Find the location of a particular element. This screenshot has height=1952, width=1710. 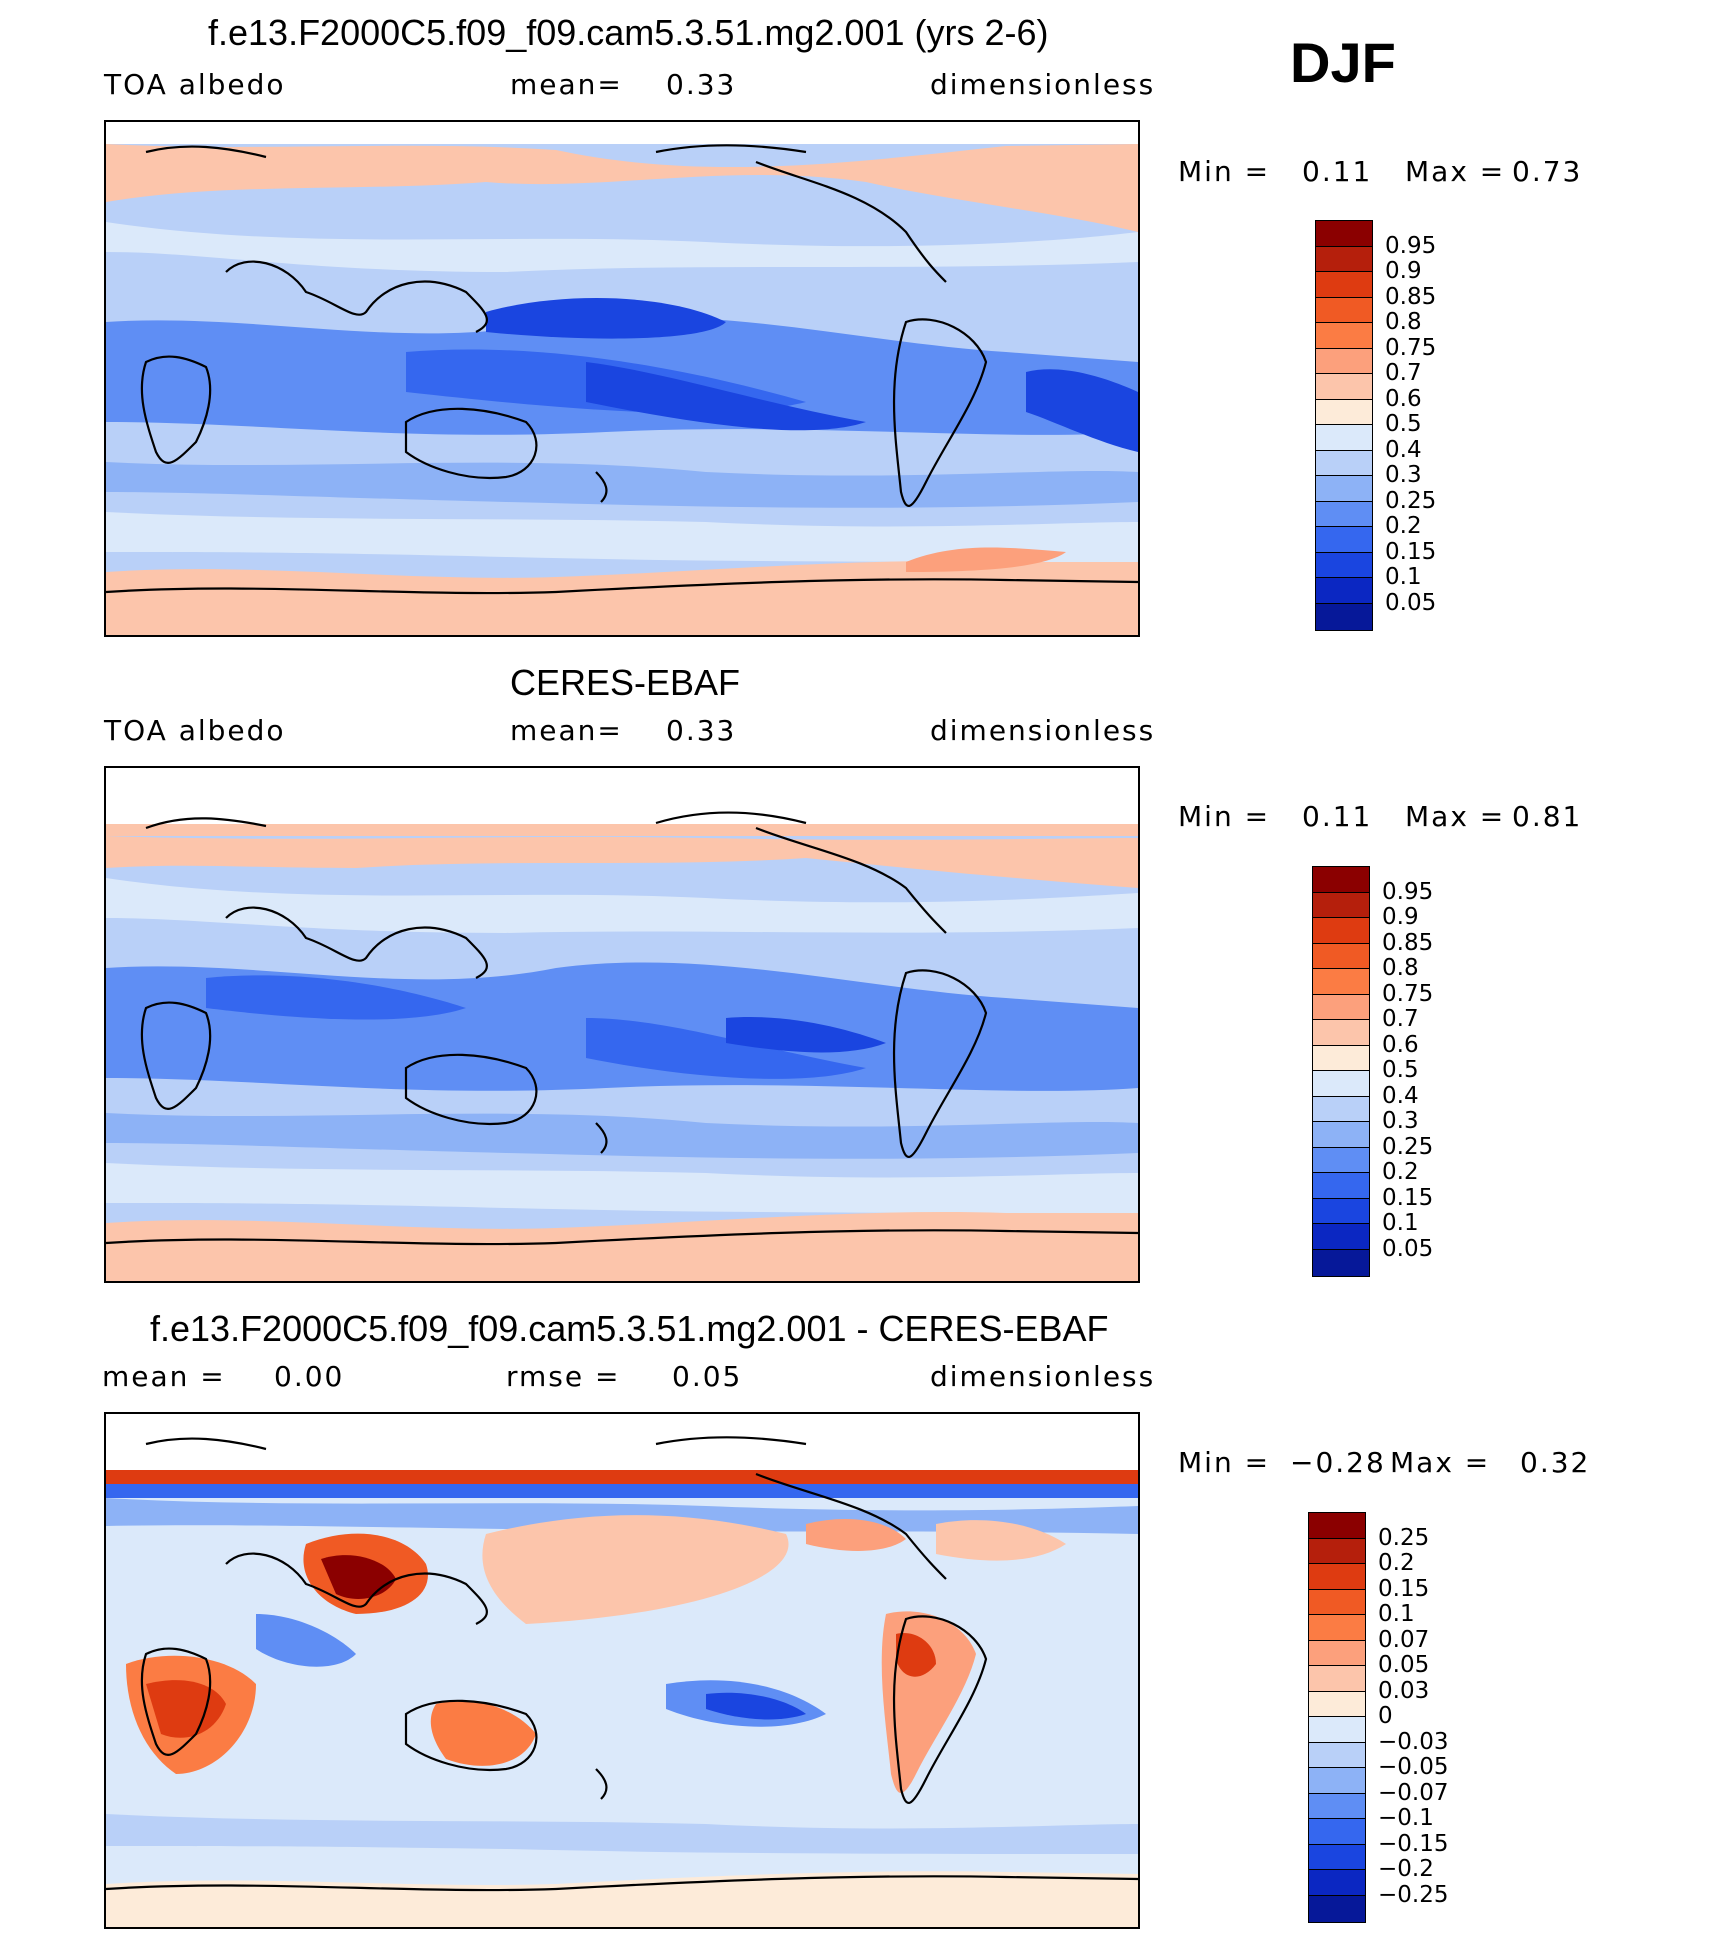

panel-1-min-label: Min = is located at coordinates (1224, 171).